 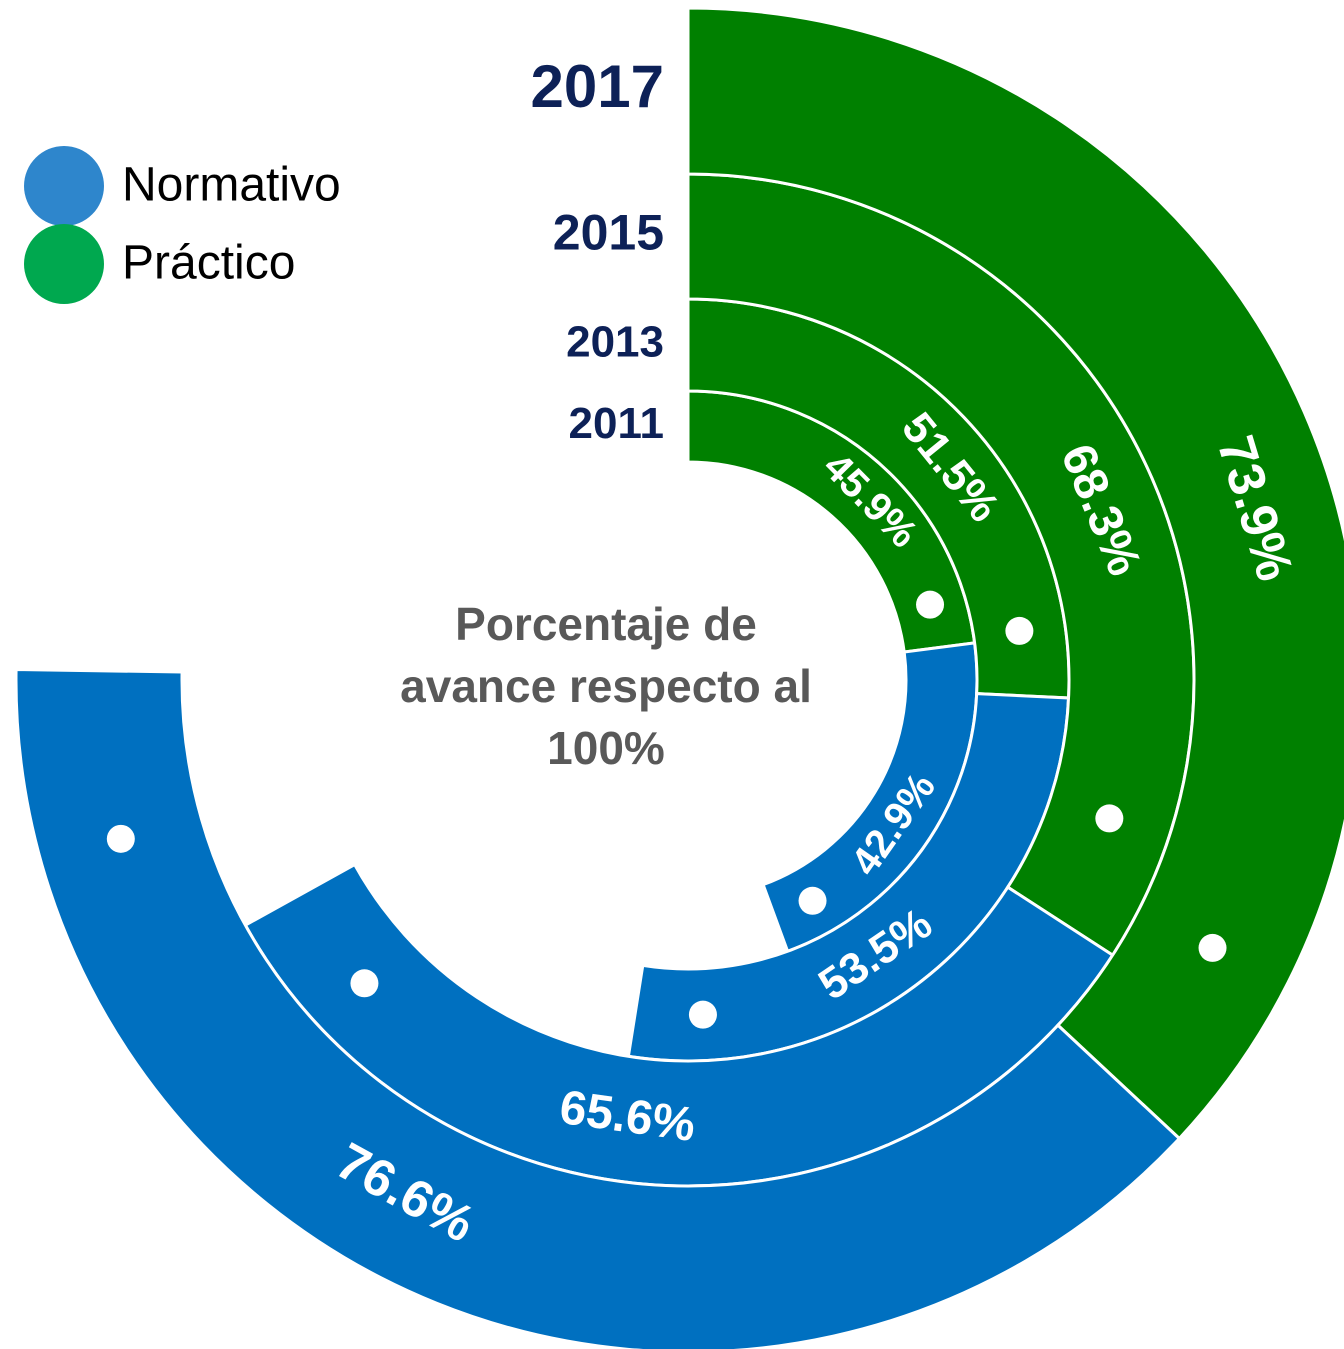 What do you see at coordinates (606, 686) in the screenshot?
I see `center-label: avance respecto al` at bounding box center [606, 686].